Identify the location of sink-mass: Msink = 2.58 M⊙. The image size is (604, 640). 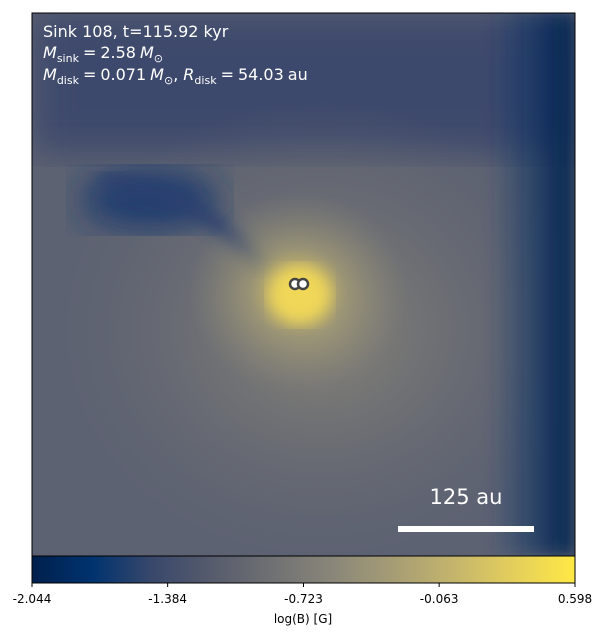
(103, 54).